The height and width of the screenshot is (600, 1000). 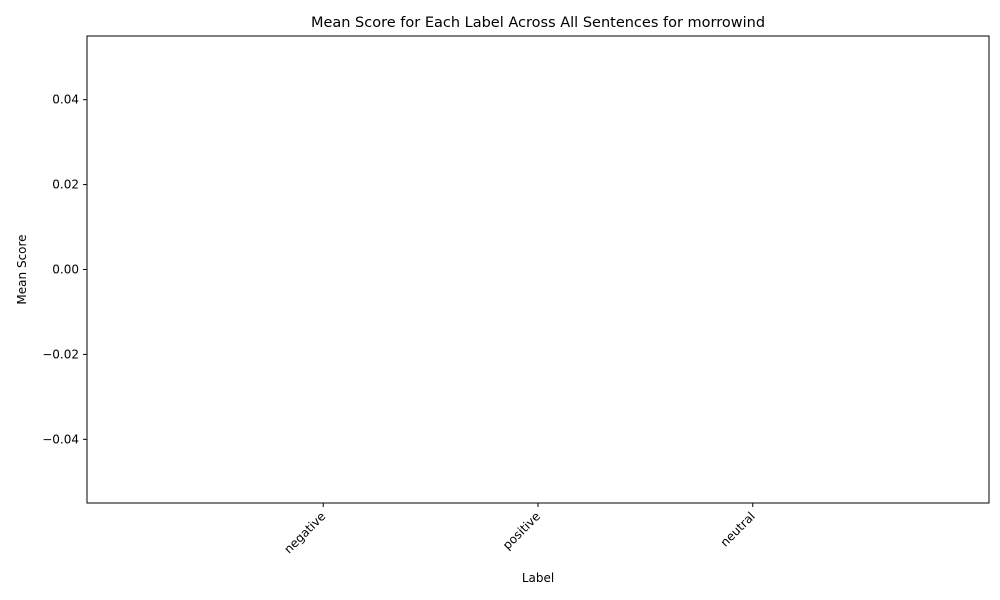 I want to click on y-tick-label: 0.00, so click(x=65, y=270).